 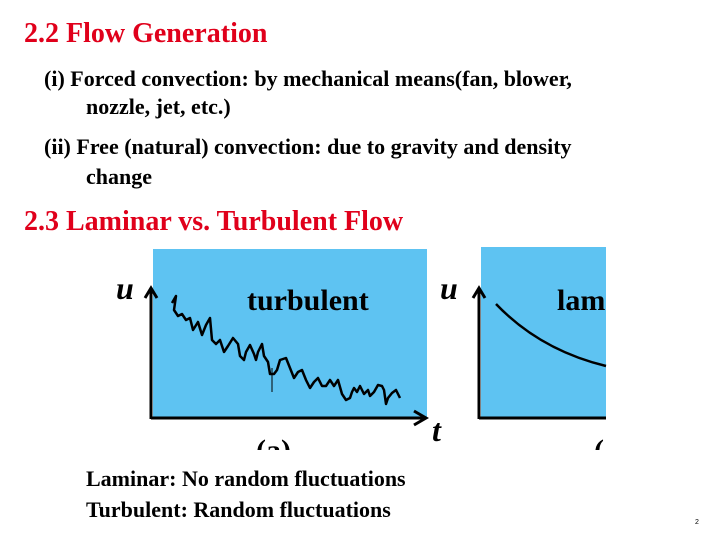 What do you see at coordinates (125, 288) in the screenshot?
I see `turbulent-y-axis-label: u` at bounding box center [125, 288].